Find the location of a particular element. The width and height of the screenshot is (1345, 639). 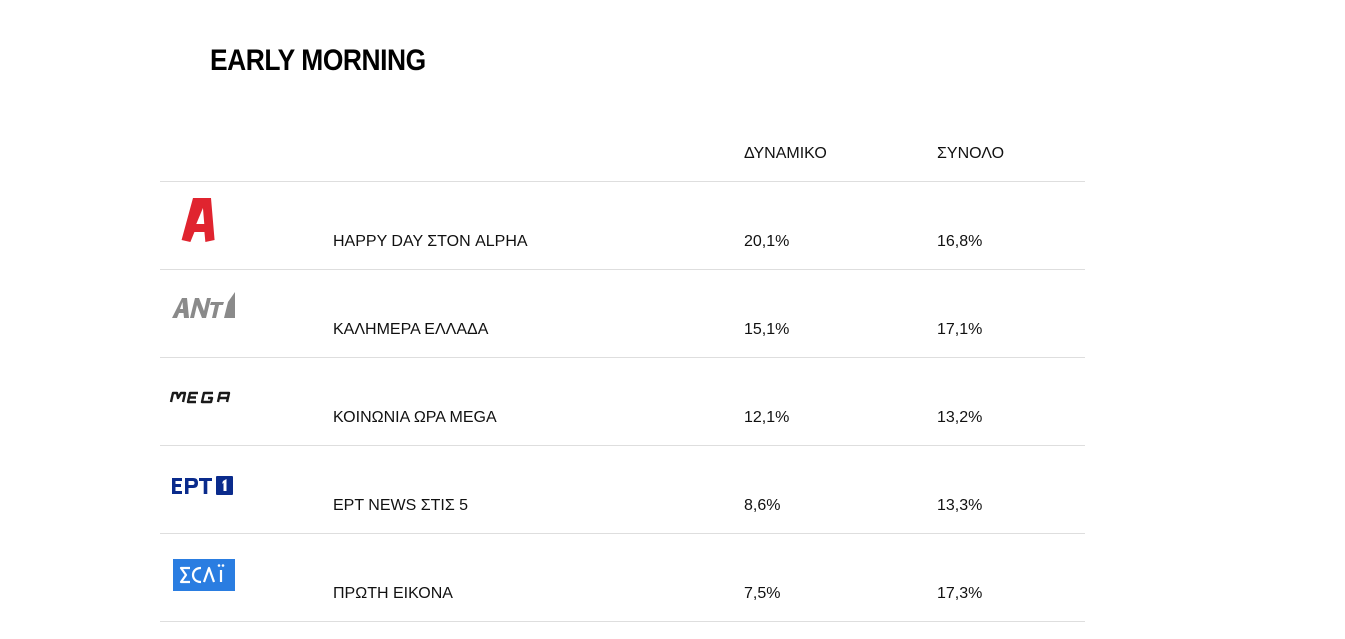

total-share: 13,3% is located at coordinates (960, 505).